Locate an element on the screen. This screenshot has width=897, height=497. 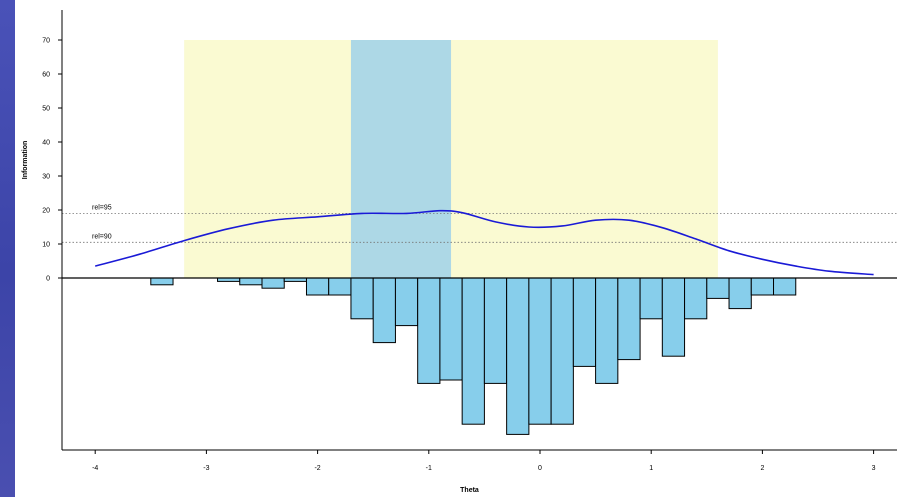
y-tick-label: 10 is located at coordinates (46, 245).